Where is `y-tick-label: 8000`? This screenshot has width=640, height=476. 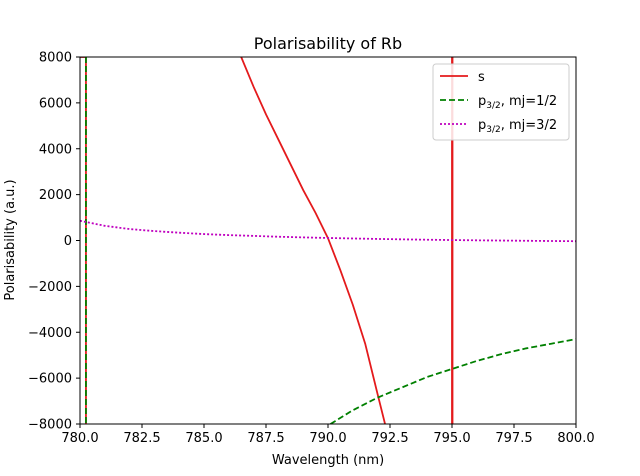 y-tick-label: 8000 is located at coordinates (55, 58).